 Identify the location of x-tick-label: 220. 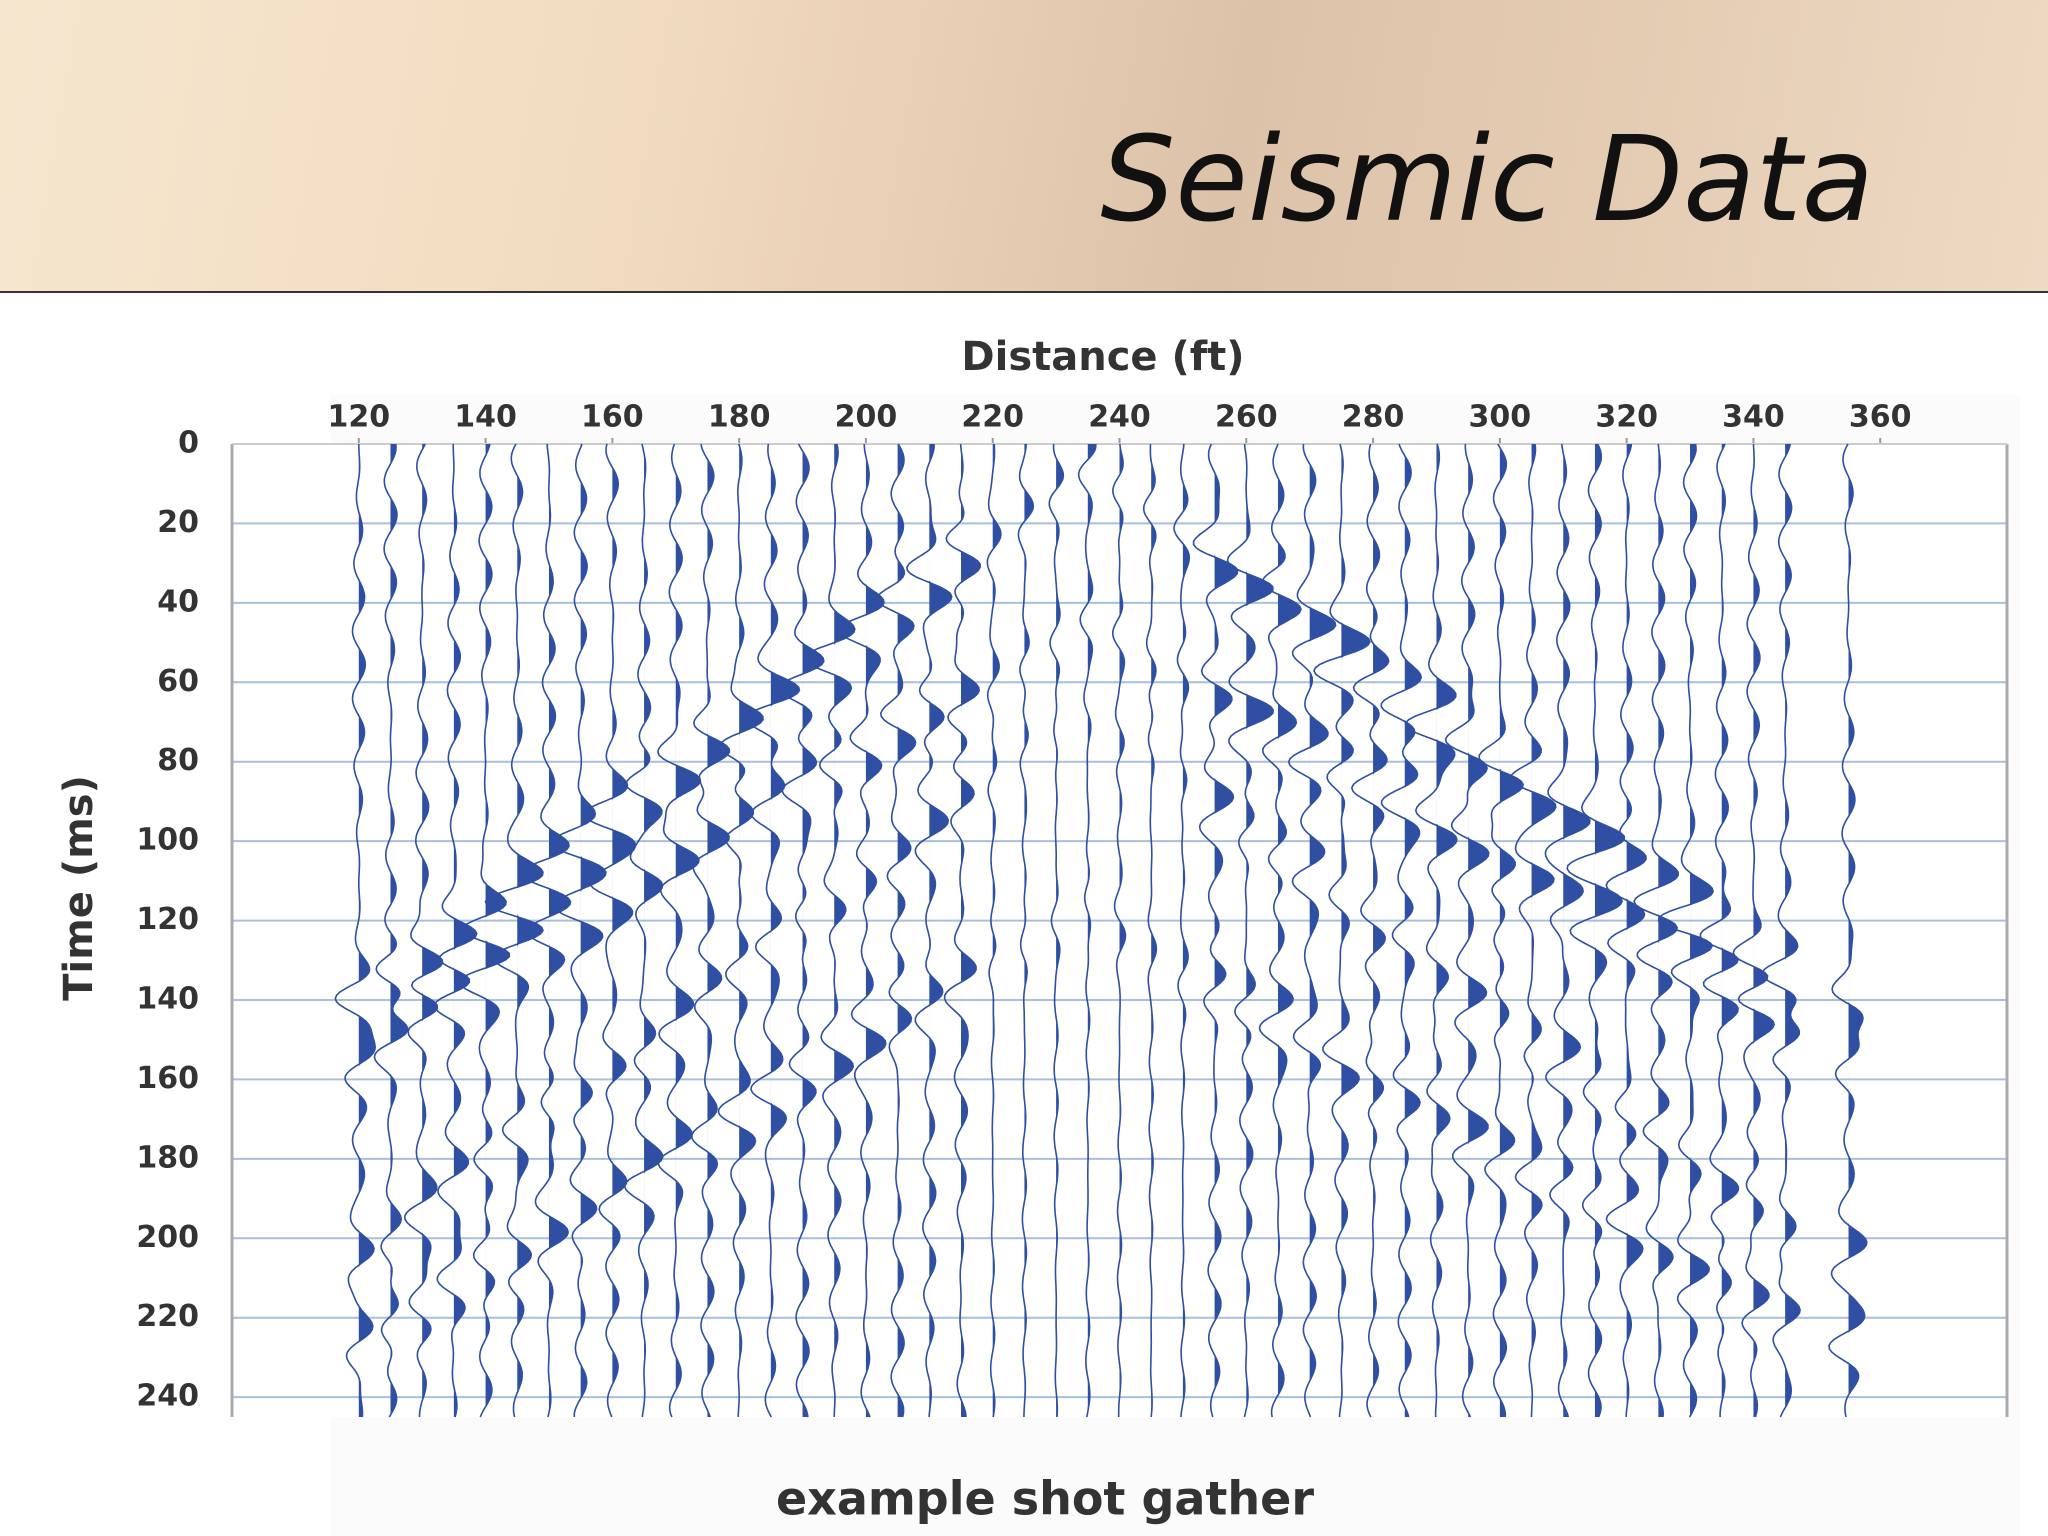
(992, 417).